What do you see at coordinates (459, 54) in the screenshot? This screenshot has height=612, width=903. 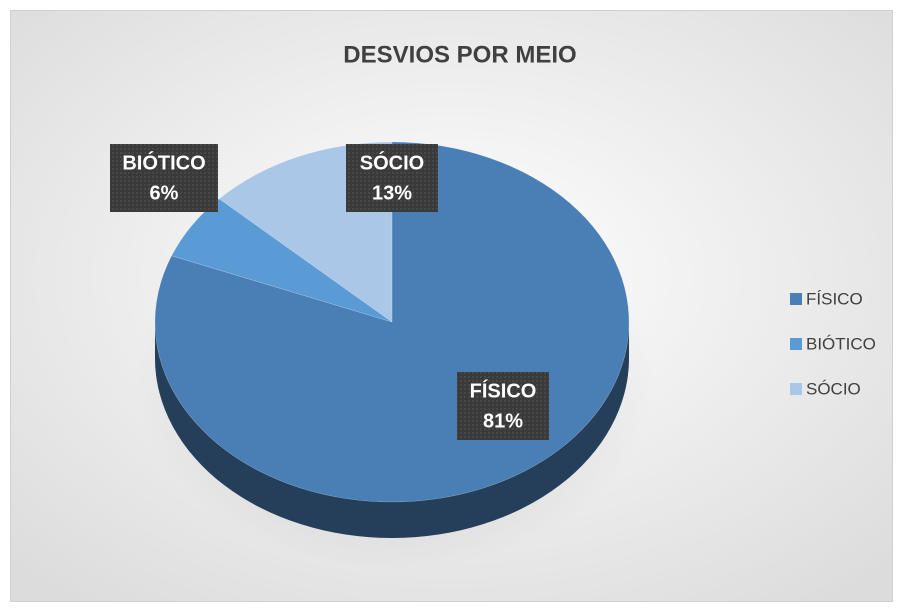 I see `chart-title: DESVIOS POR MEIO` at bounding box center [459, 54].